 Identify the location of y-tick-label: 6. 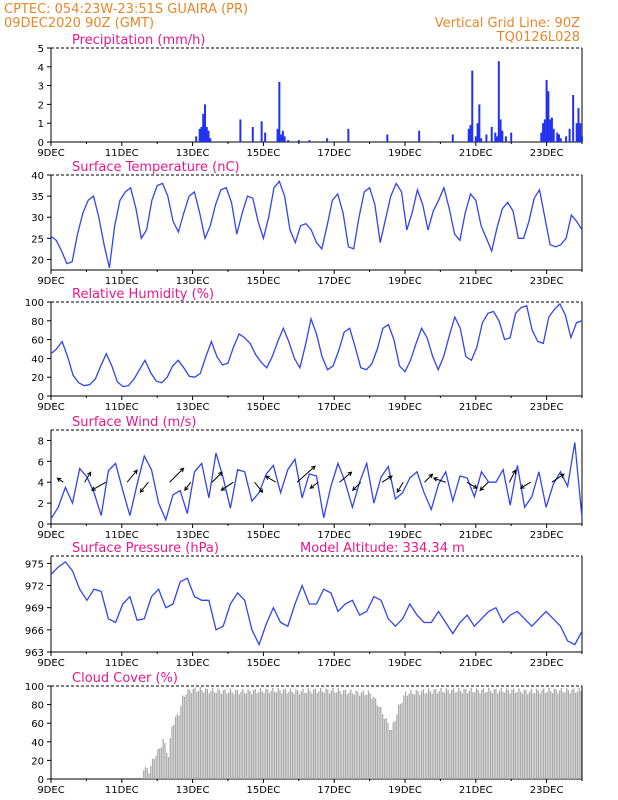
(41, 462).